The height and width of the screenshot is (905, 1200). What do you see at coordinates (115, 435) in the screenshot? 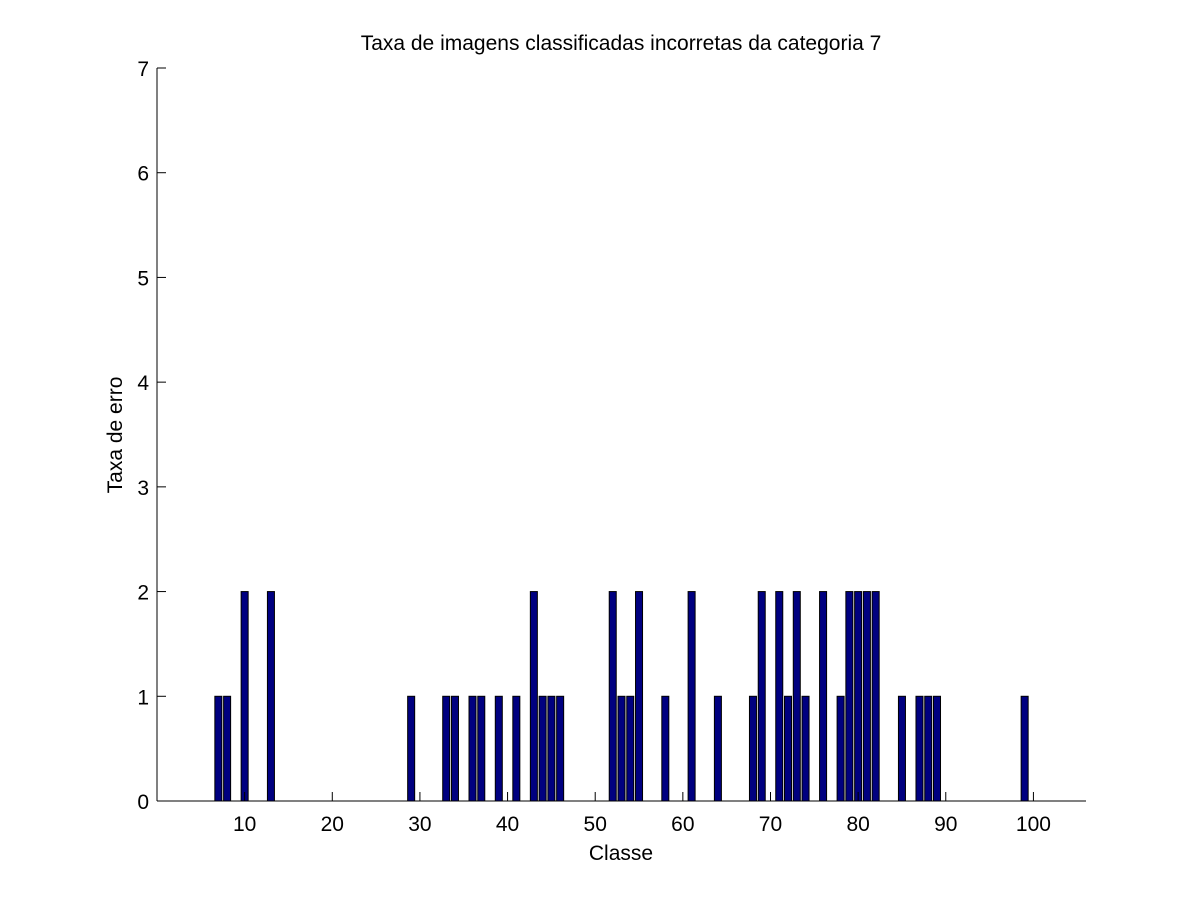
I see `y-axis-label: Taxa de erro` at bounding box center [115, 435].